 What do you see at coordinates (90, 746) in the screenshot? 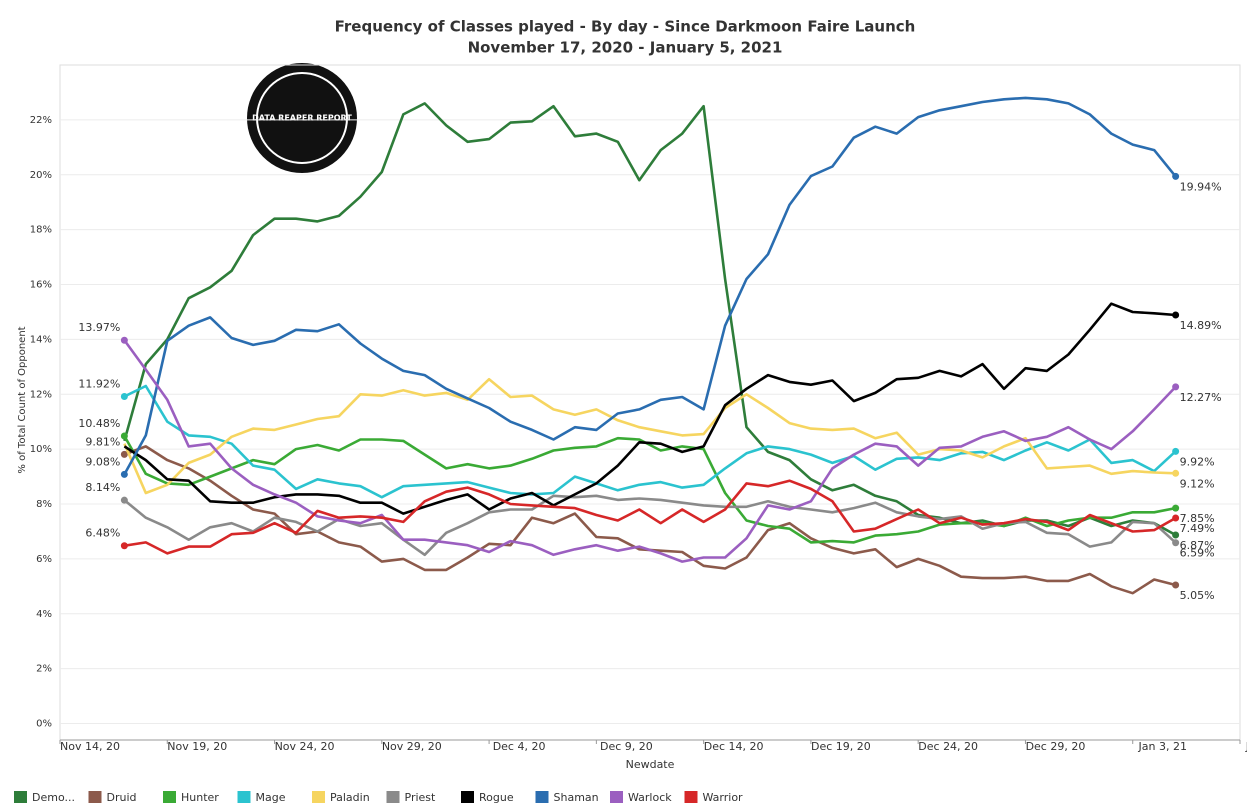
I see `x-tick-label: Nov 14, 20` at bounding box center [90, 746].